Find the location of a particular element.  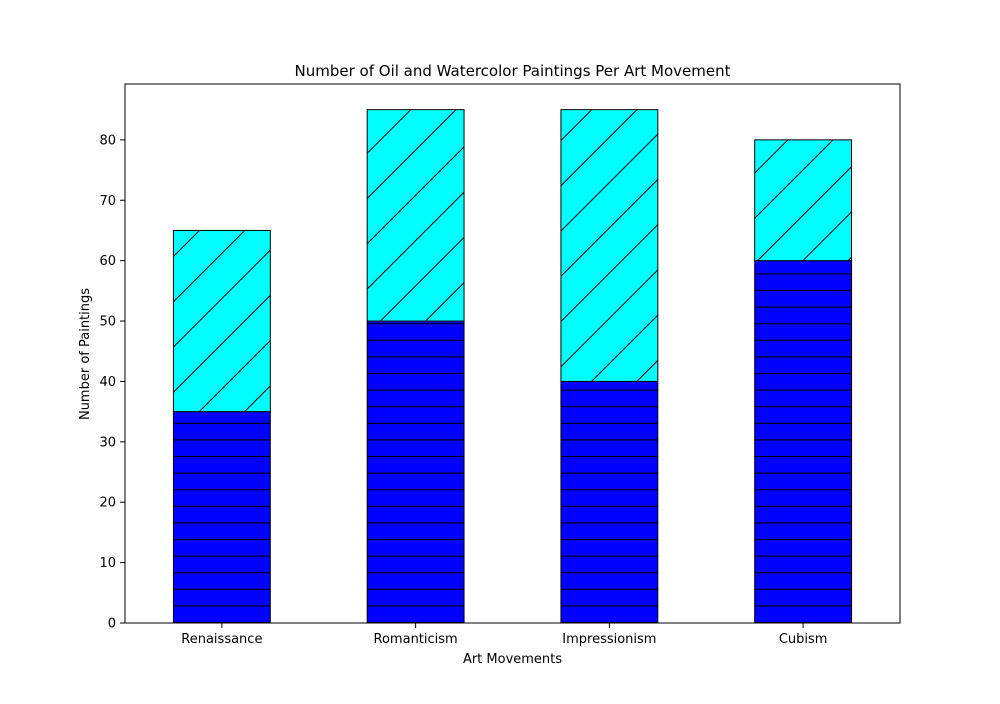

y-tick-label: 60 is located at coordinates (107, 261).